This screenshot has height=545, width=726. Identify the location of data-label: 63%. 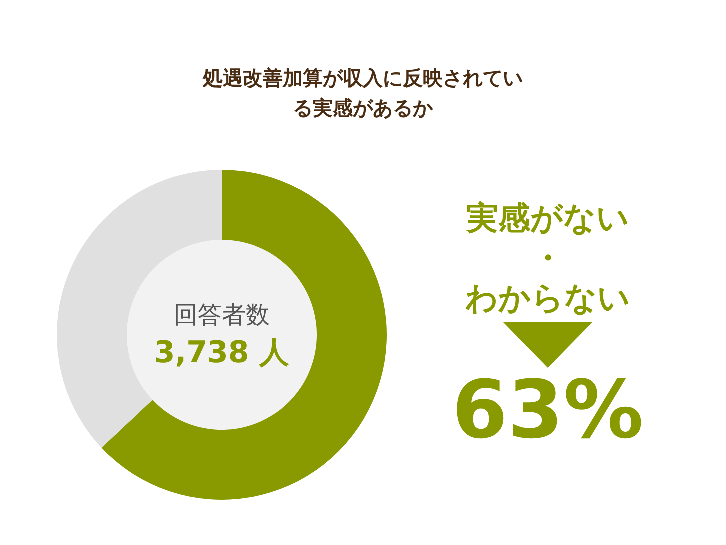
(548, 410).